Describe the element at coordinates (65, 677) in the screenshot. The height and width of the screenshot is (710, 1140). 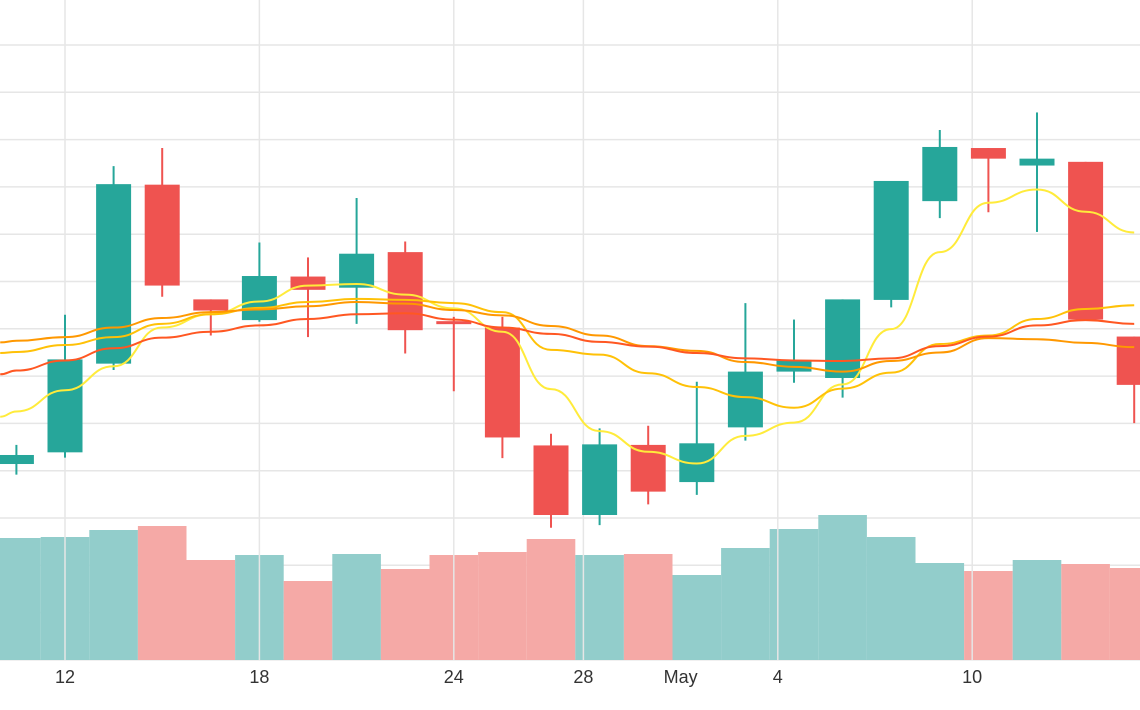
I see `x-tick-label: 12` at that location.